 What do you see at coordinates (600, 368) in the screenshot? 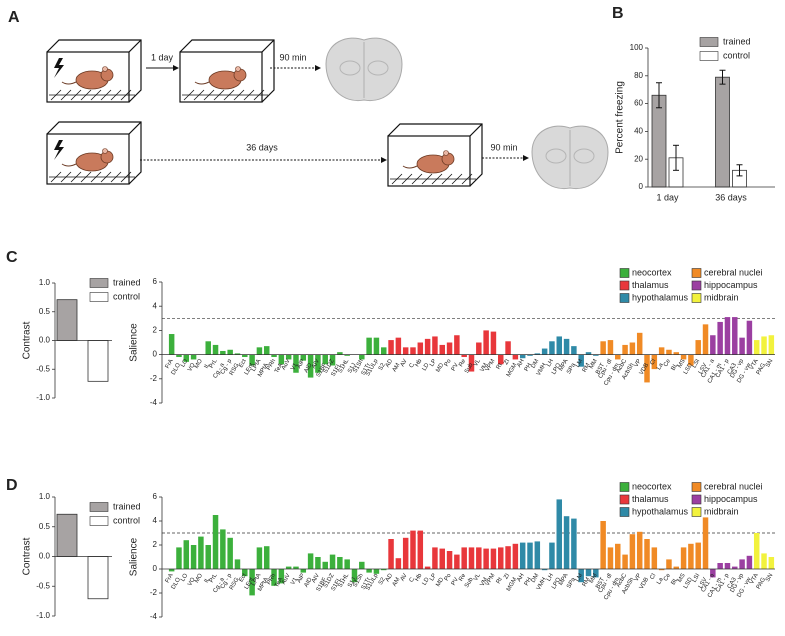
I see `x-tick-label: BST` at bounding box center [600, 368].